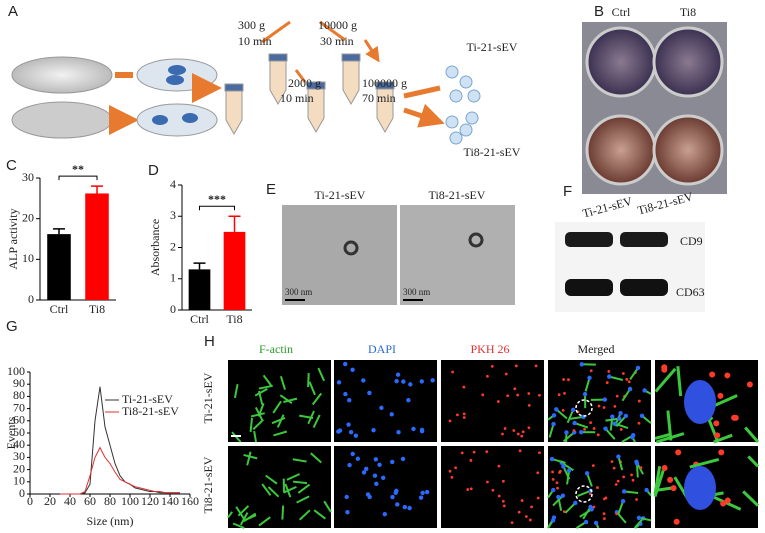 This screenshot has width=765, height=533. Describe the element at coordinates (50, 501) in the screenshot. I see `x-tick-label: 20` at that location.